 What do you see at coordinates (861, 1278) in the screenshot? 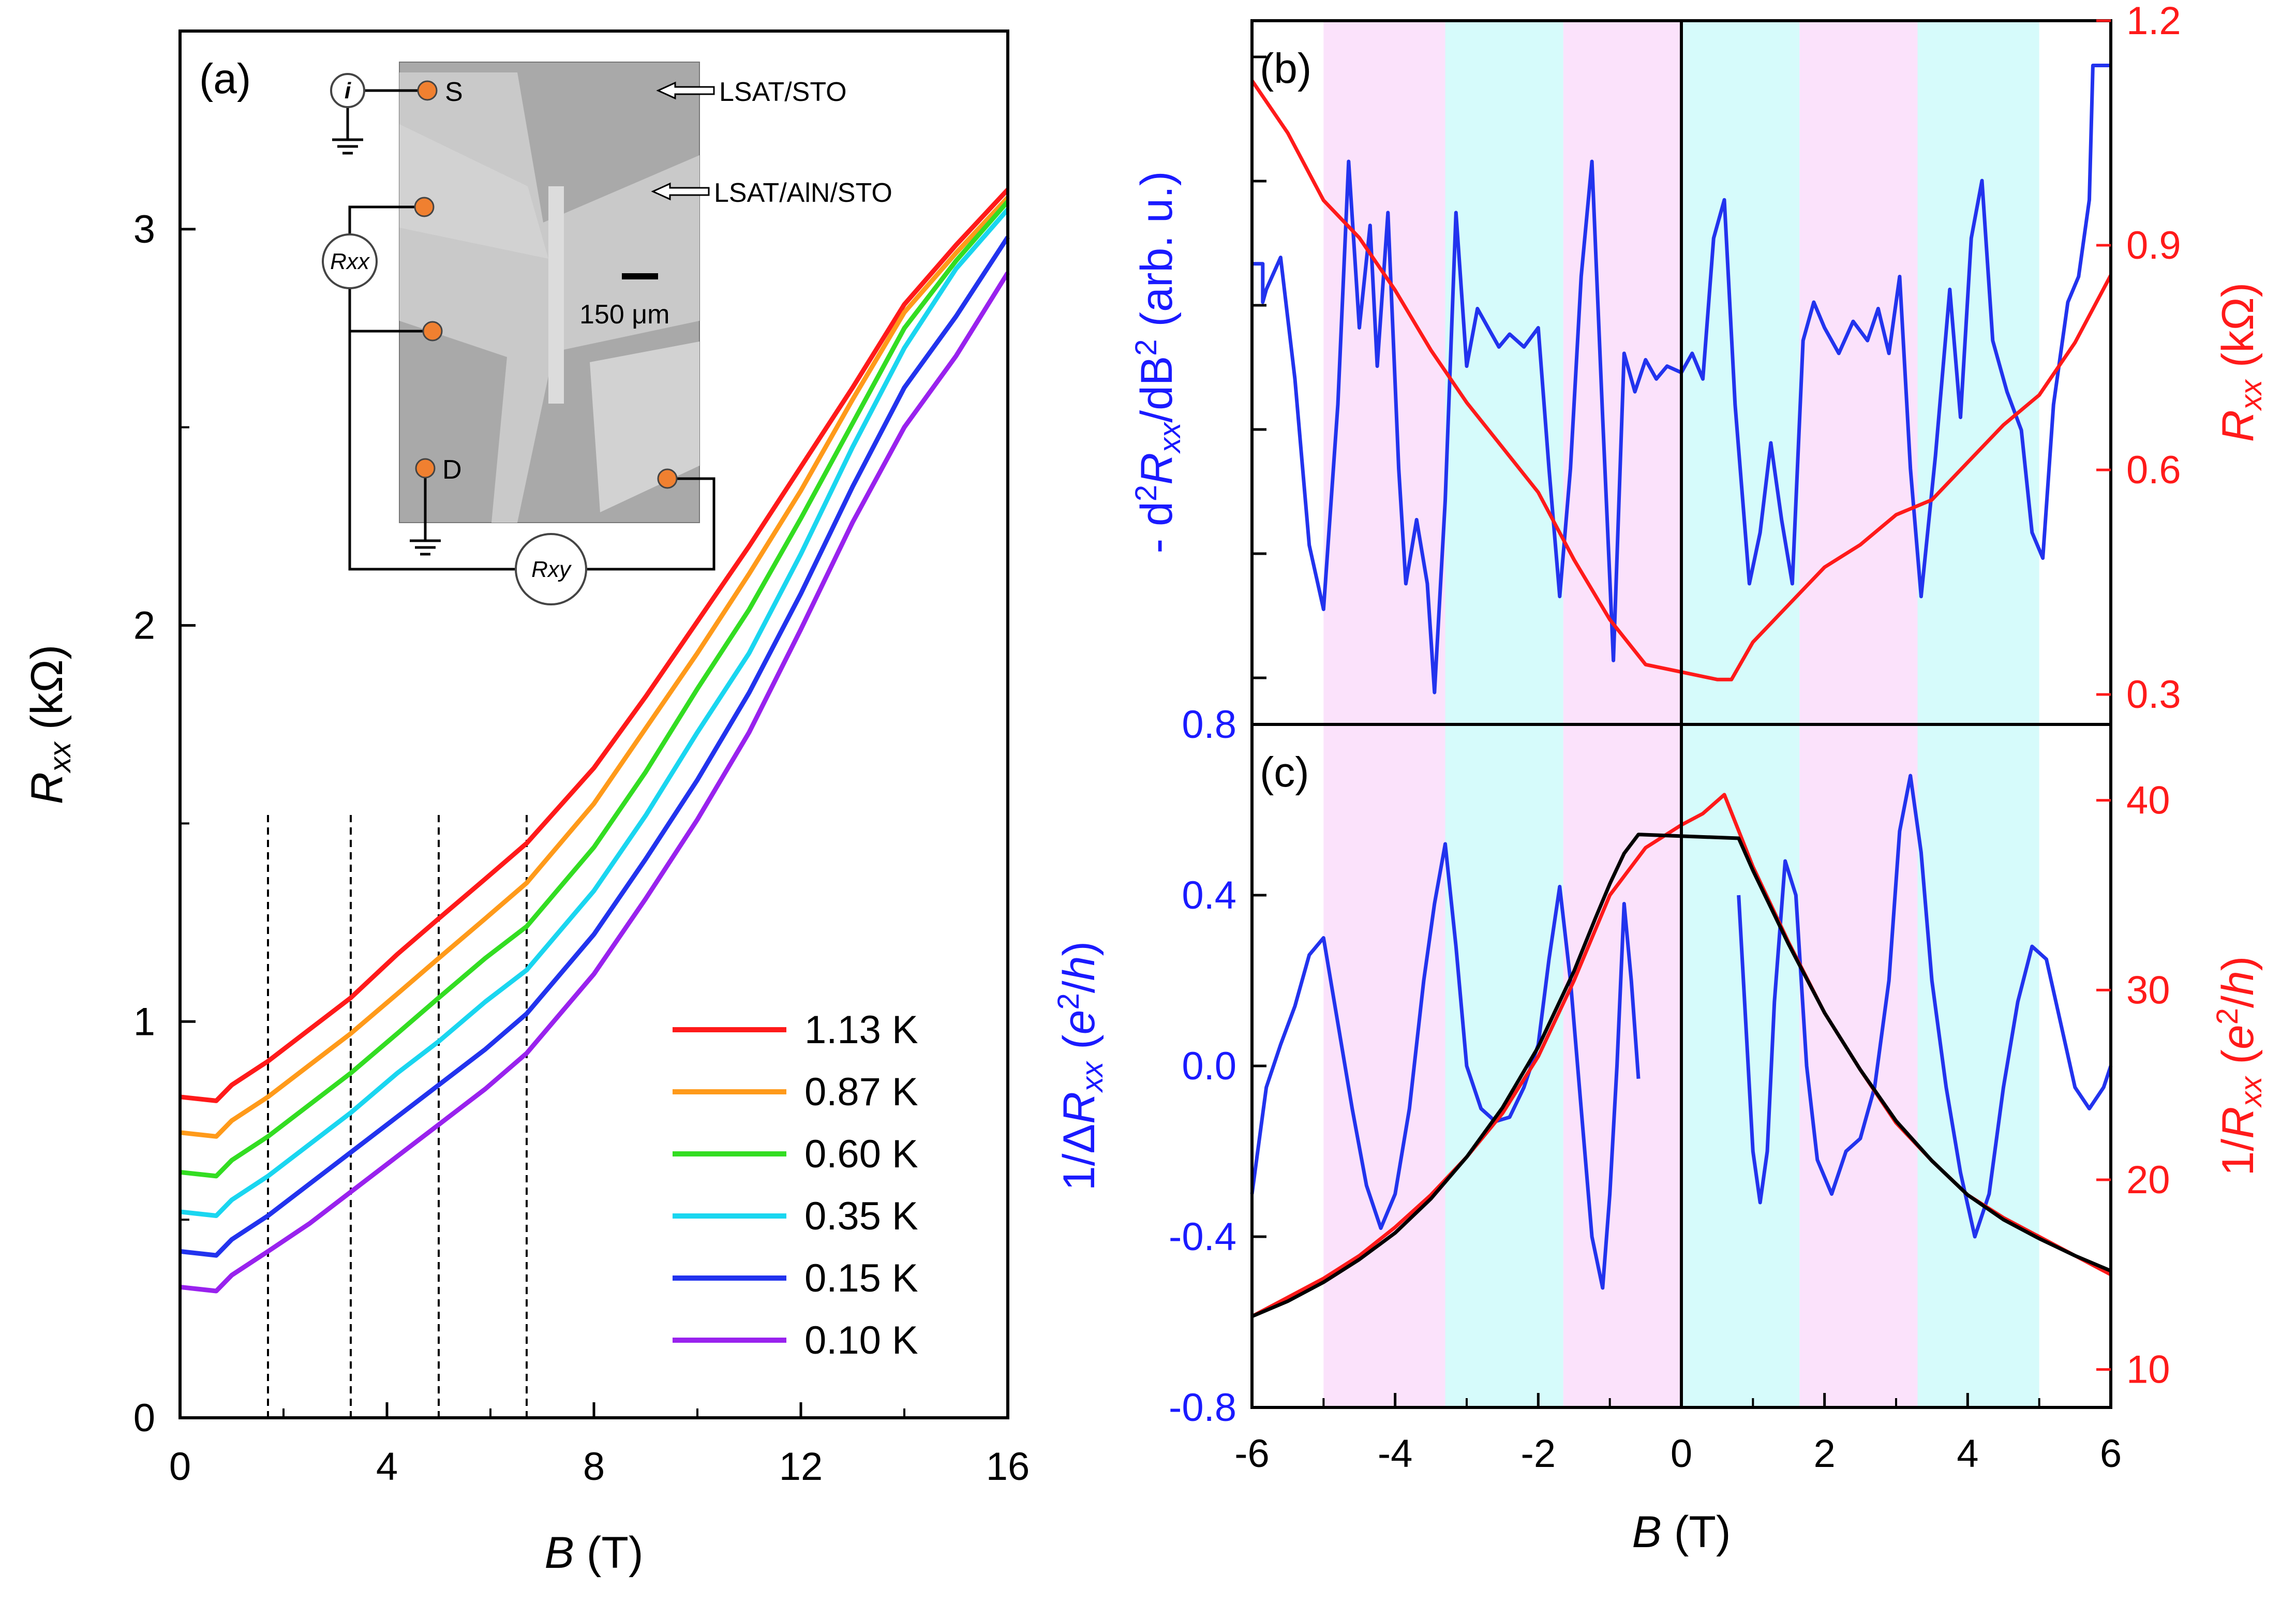
I see `legend-label: 0.15 K` at bounding box center [861, 1278].